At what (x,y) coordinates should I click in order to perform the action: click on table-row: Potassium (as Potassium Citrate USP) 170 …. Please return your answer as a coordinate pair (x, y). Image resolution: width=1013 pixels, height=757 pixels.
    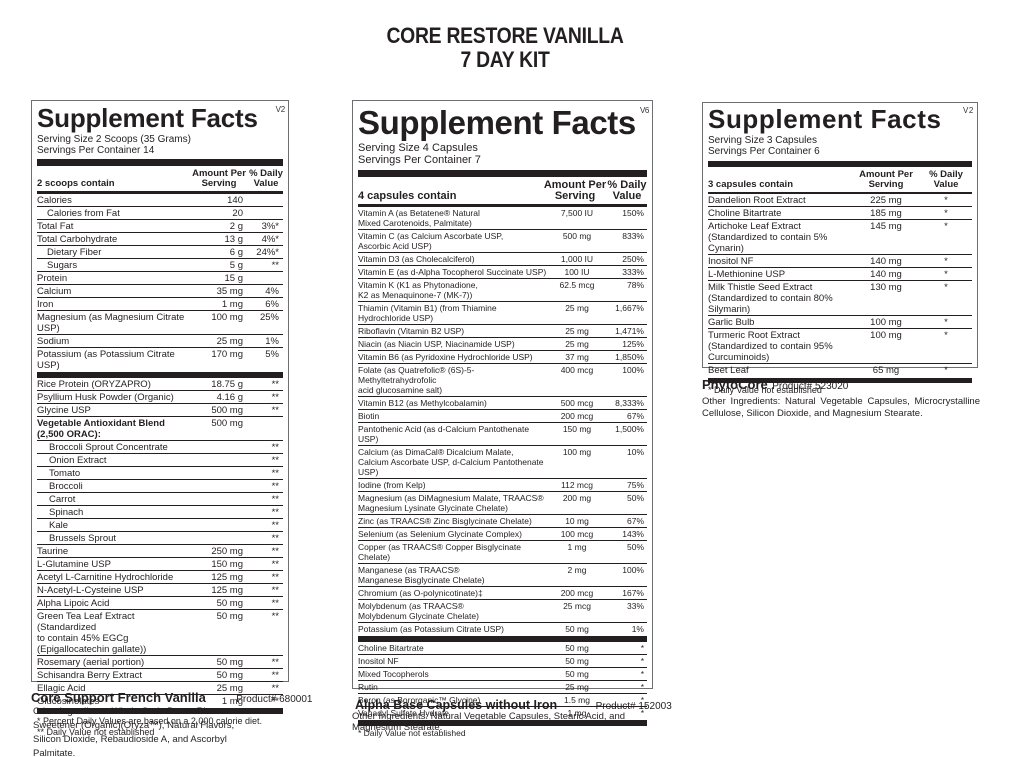
    Looking at the image, I should click on (160, 359).